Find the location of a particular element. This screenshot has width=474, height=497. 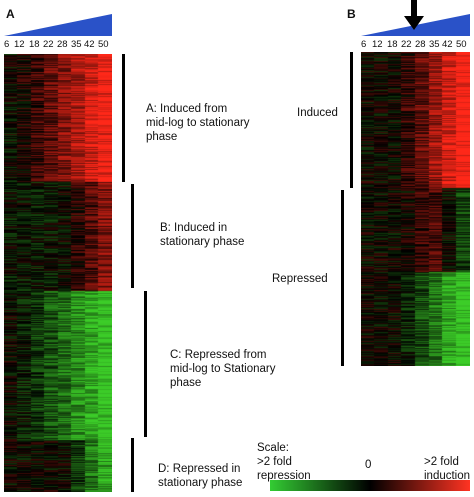

cluster-c-bracket is located at coordinates (145, 364).